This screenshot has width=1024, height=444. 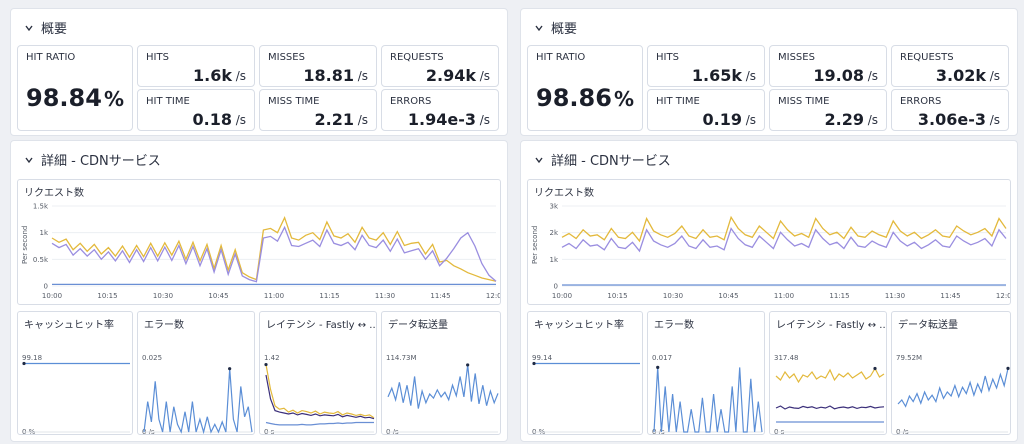 I want to click on metric-card-hits: HITS 1.6k /s, so click(x=196, y=66).